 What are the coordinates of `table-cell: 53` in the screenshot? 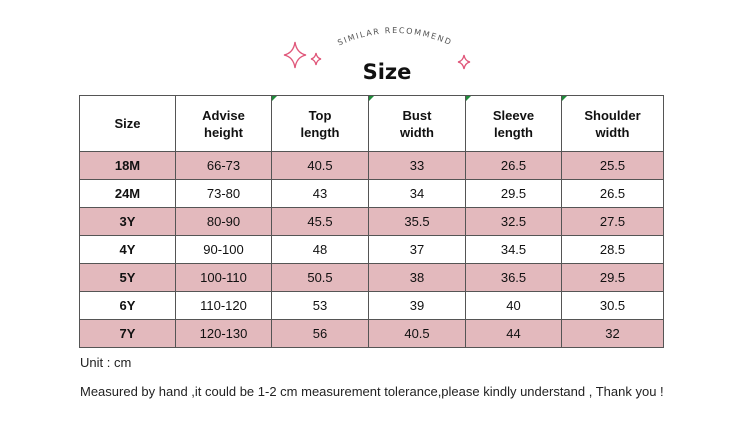 It's located at (320, 305).